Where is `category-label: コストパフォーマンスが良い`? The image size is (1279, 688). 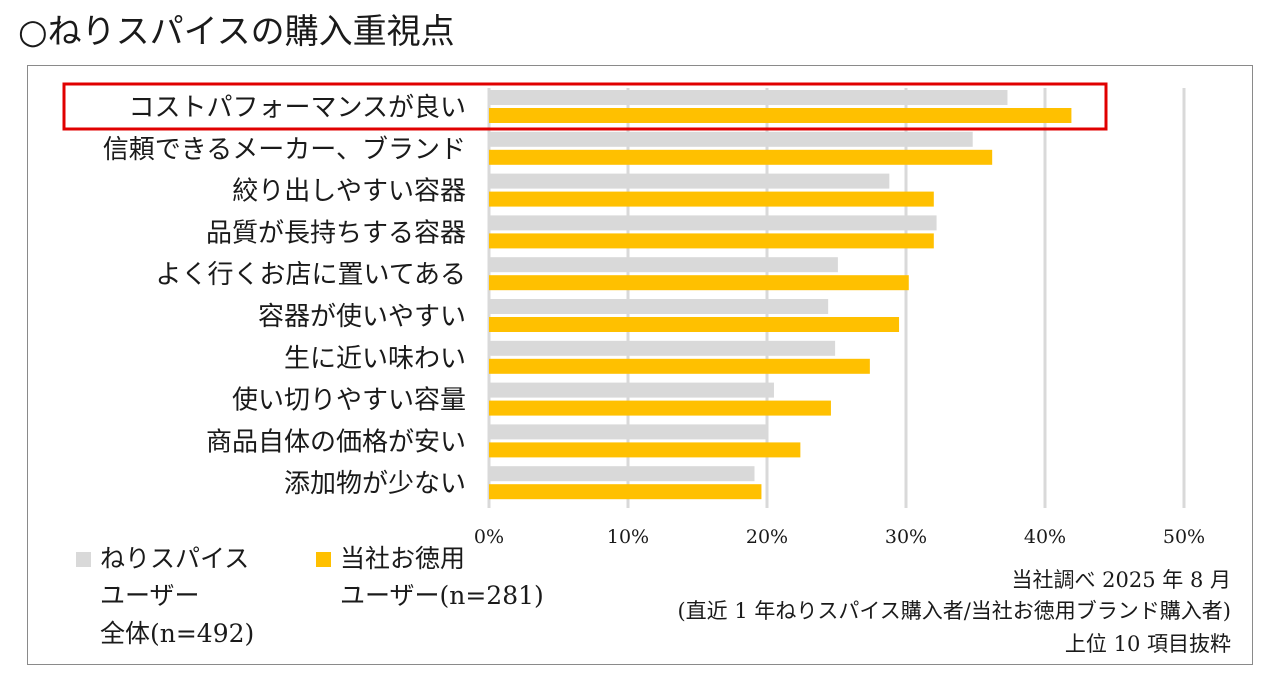
category-label: コストパフォーマンスが良い is located at coordinates (297, 108).